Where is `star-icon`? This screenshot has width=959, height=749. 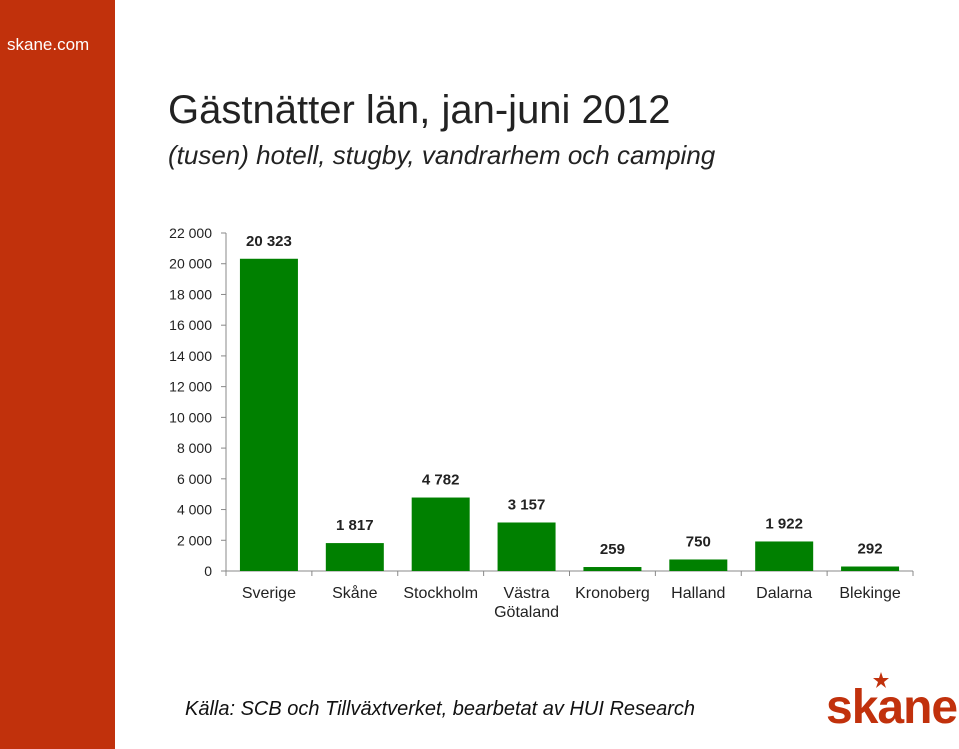 star-icon is located at coordinates (881, 680).